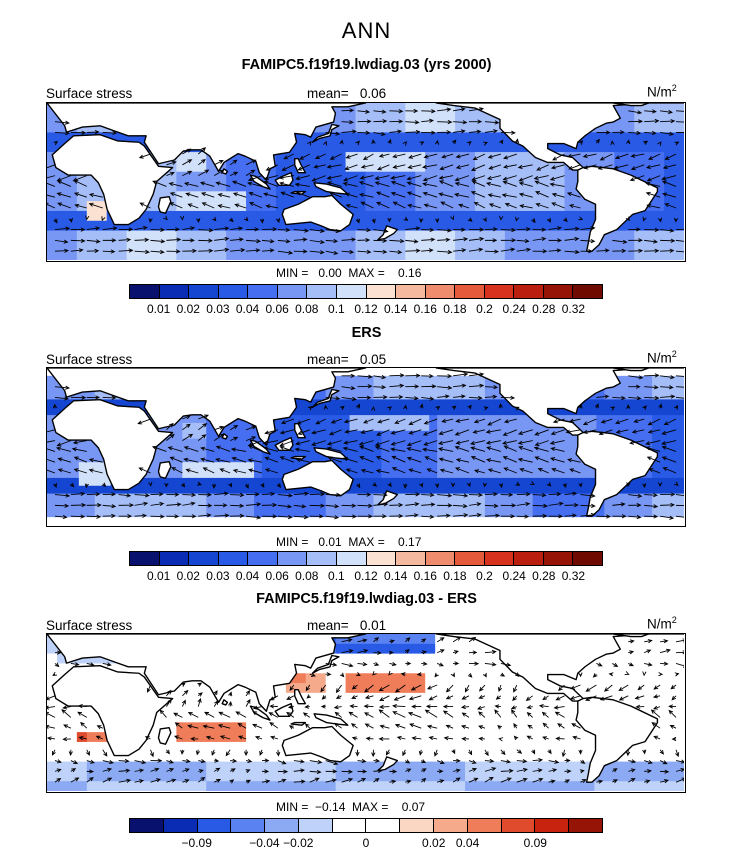 The height and width of the screenshot is (861, 733). Describe the element at coordinates (617, 208) in the screenshot. I see `landmass-samerica` at that location.